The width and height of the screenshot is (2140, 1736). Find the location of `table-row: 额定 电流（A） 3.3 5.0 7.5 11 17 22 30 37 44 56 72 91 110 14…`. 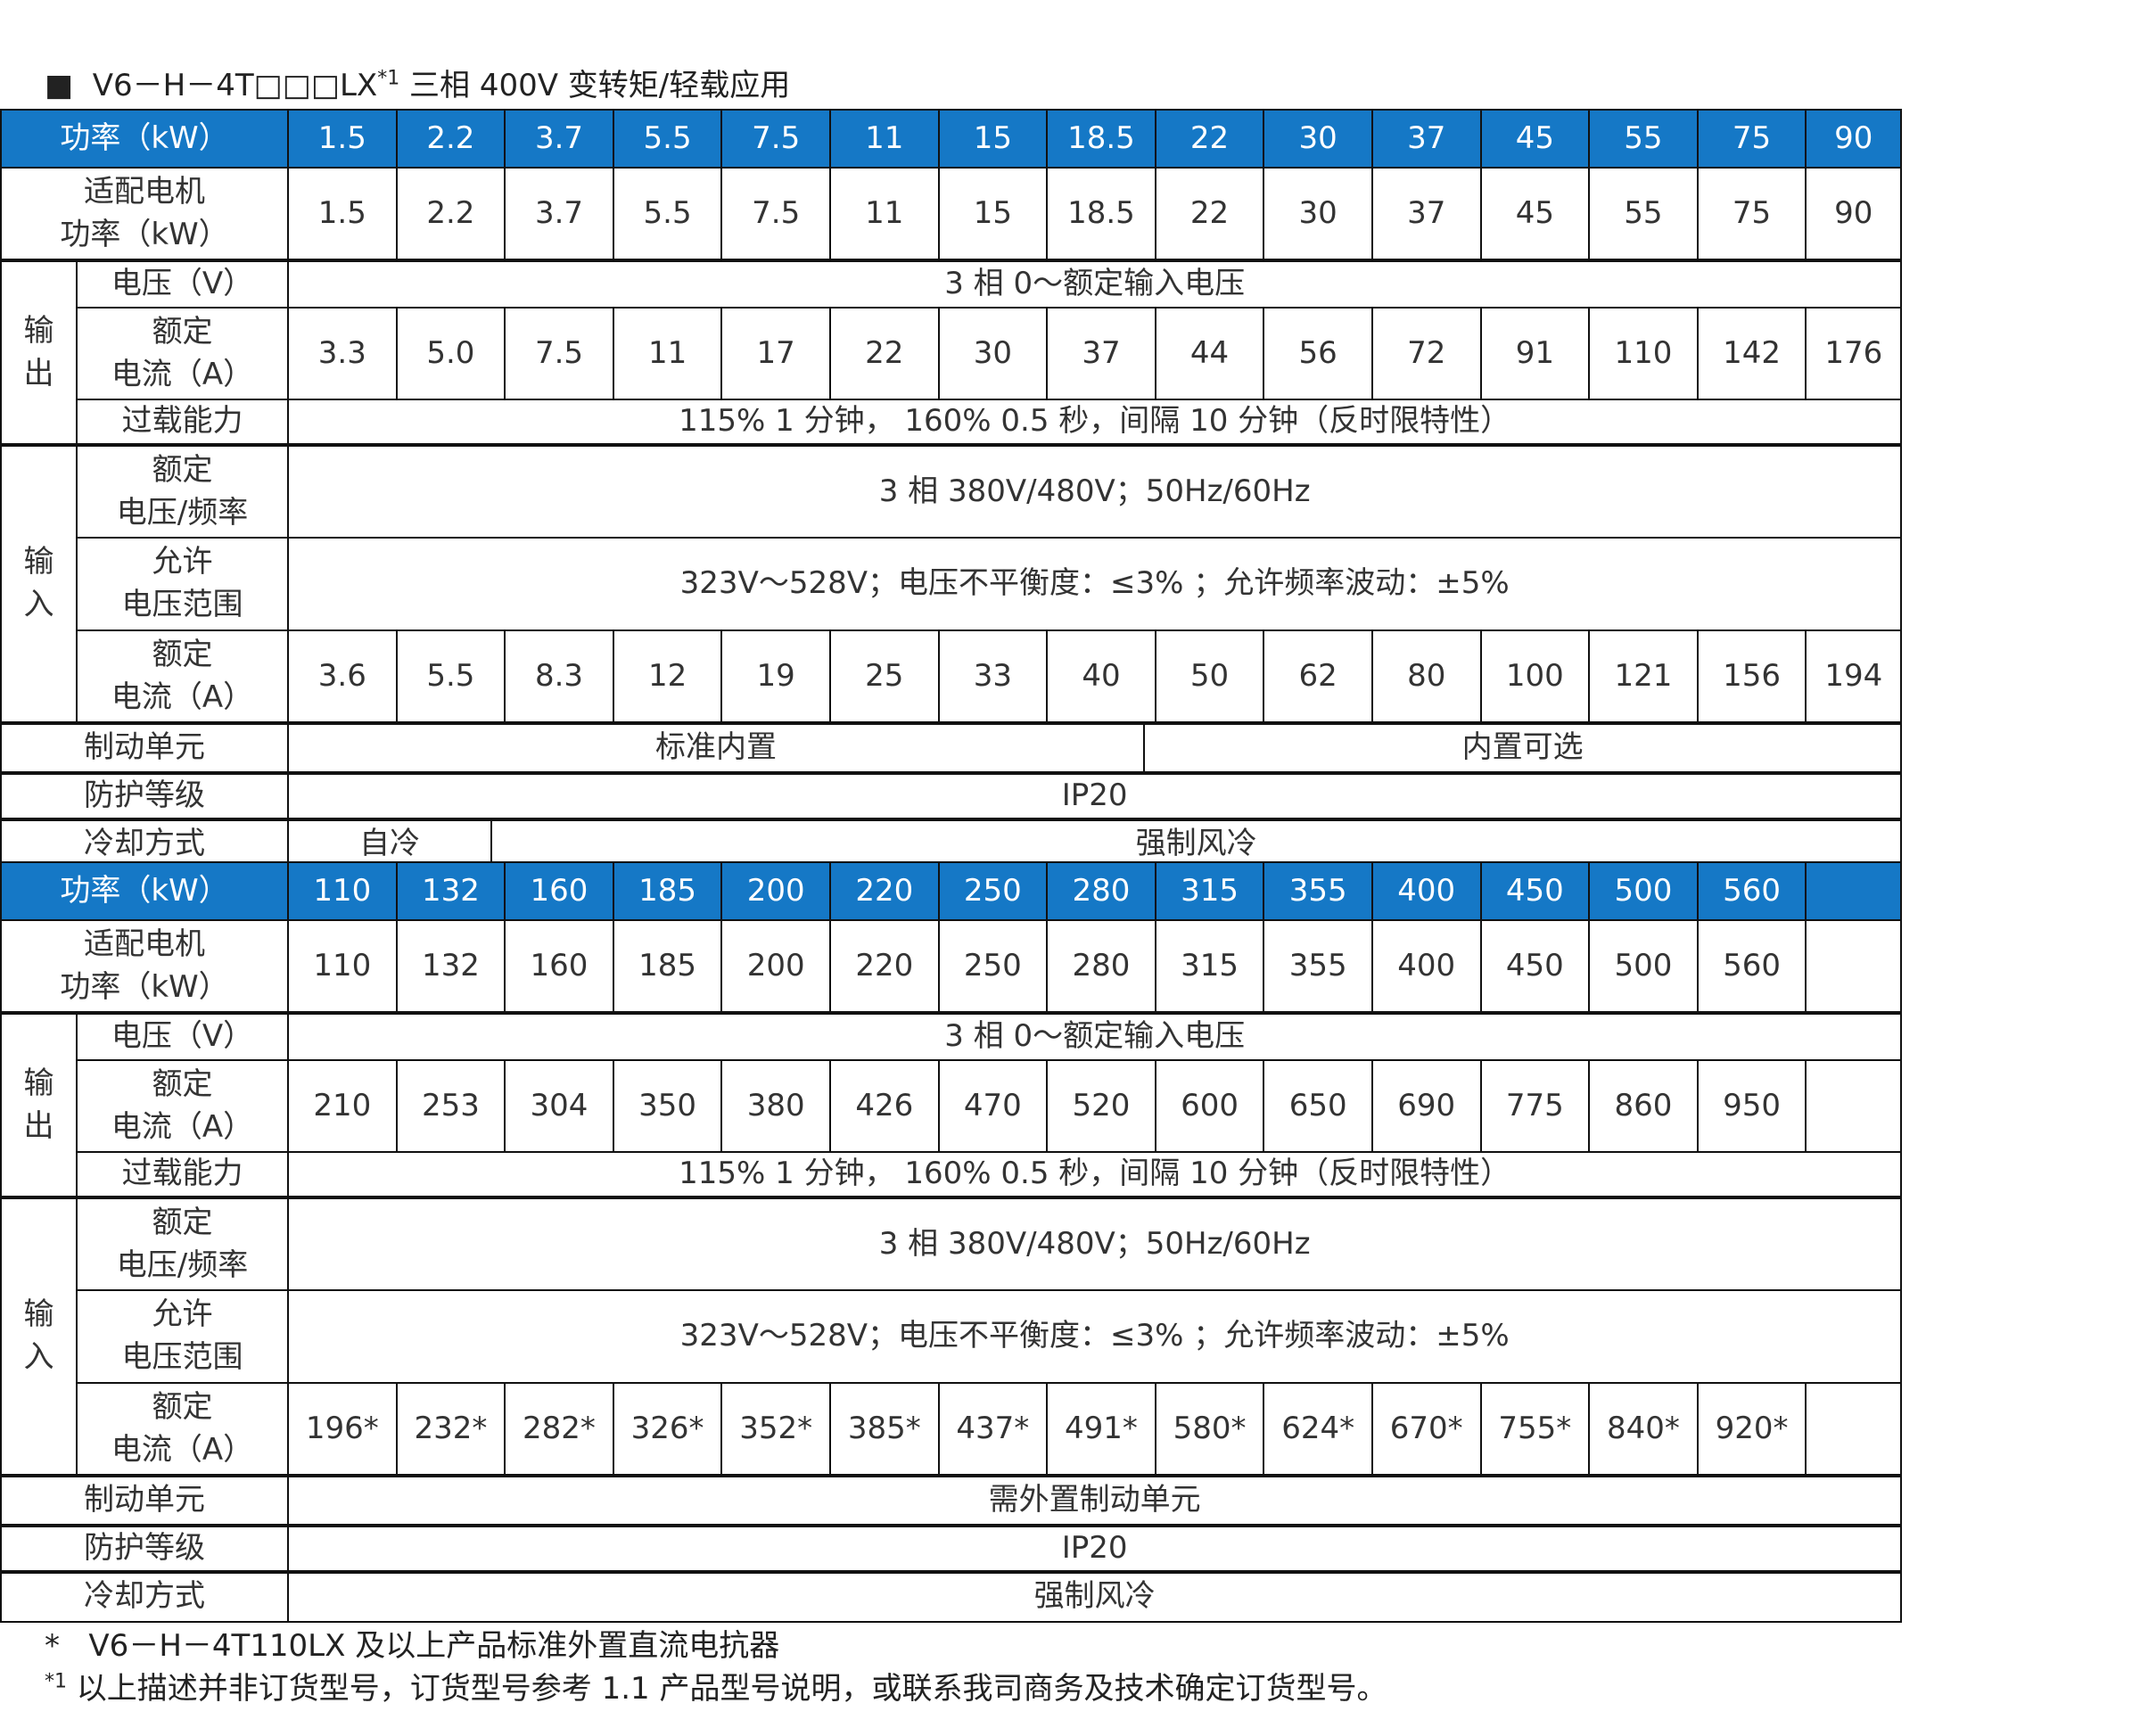

table-row: 额定 电流（A） 3.3 5.0 7.5 11 17 22 30 37 44 56 72 91 110 14… is located at coordinates (952, 354).